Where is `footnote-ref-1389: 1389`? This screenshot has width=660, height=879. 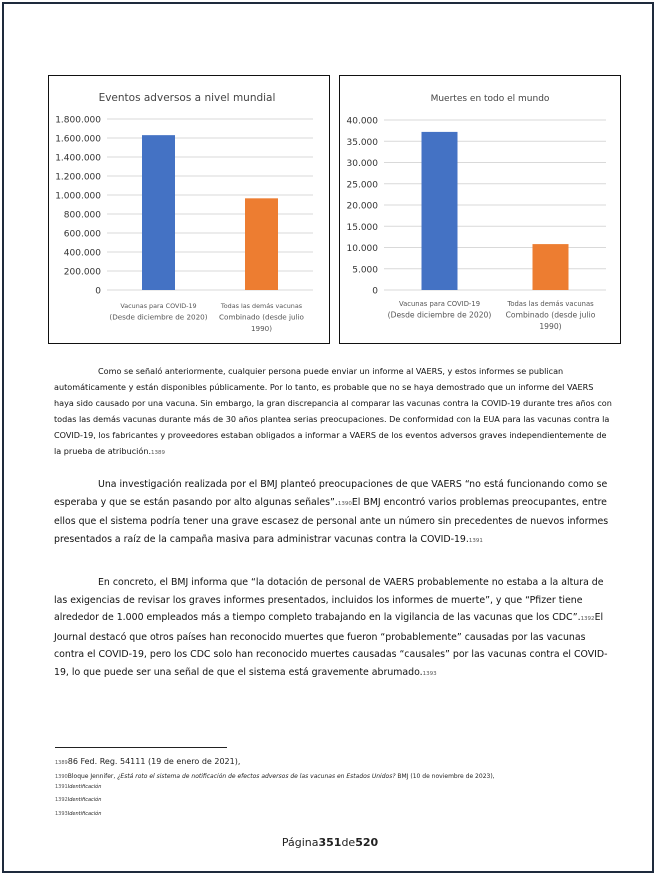
footnote-ref-1389: 1389 is located at coordinates (158, 453).